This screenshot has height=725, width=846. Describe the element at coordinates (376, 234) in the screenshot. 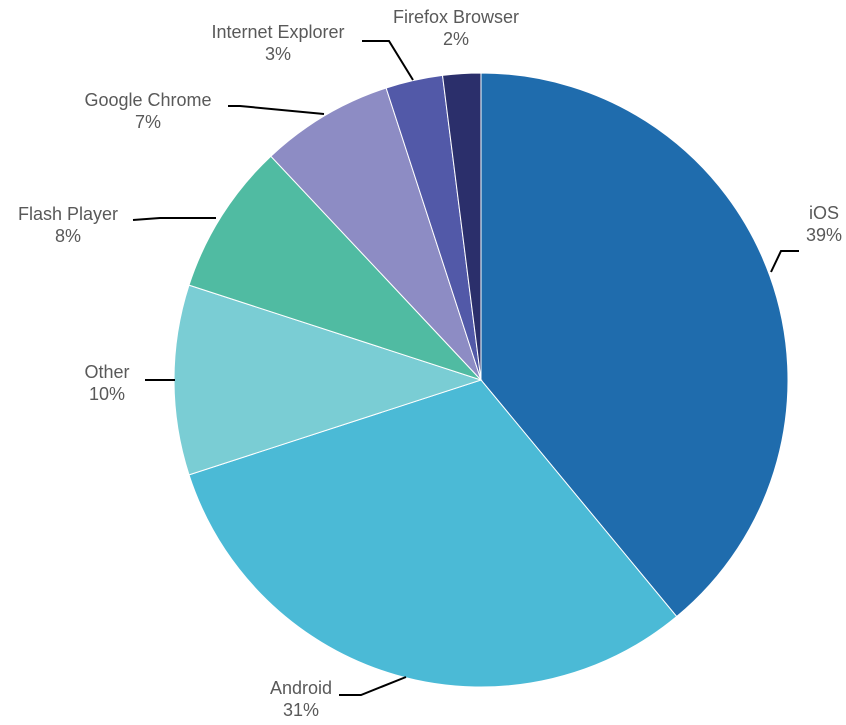

I see `pie-slice-google-chrome` at that location.